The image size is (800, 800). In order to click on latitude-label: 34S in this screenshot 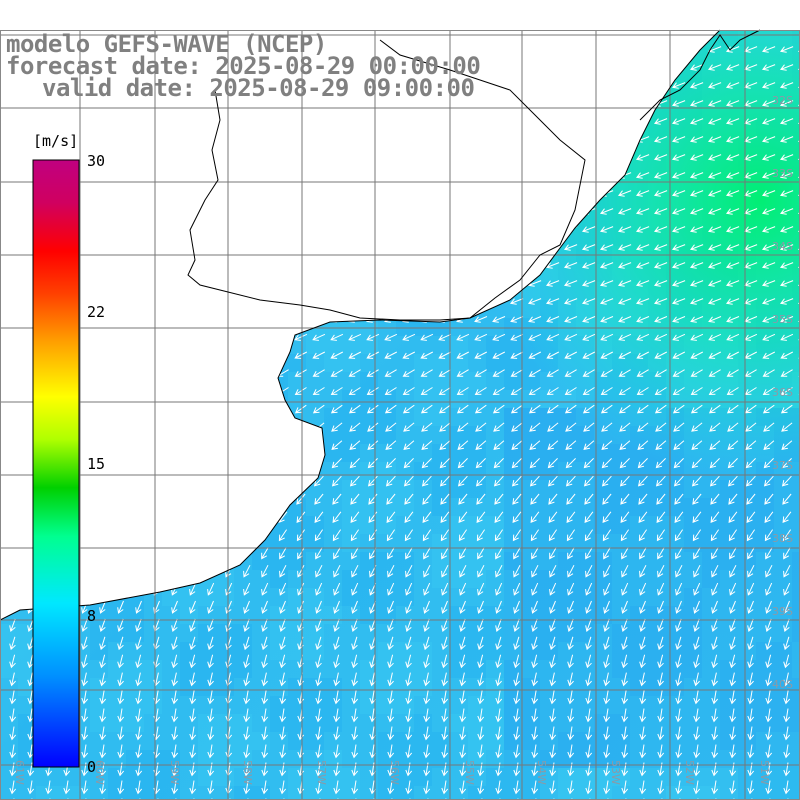, I will do `click(782, 246)`.